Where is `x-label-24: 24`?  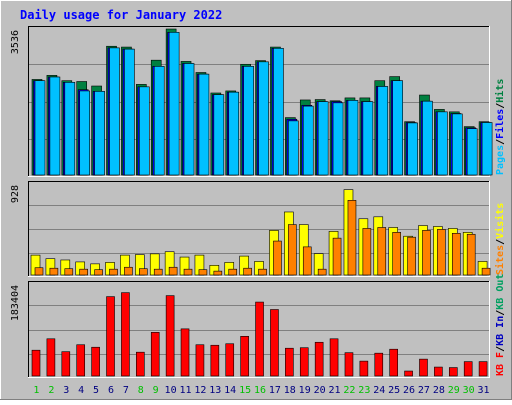
x-label-24: 24 is located at coordinates (379, 390).